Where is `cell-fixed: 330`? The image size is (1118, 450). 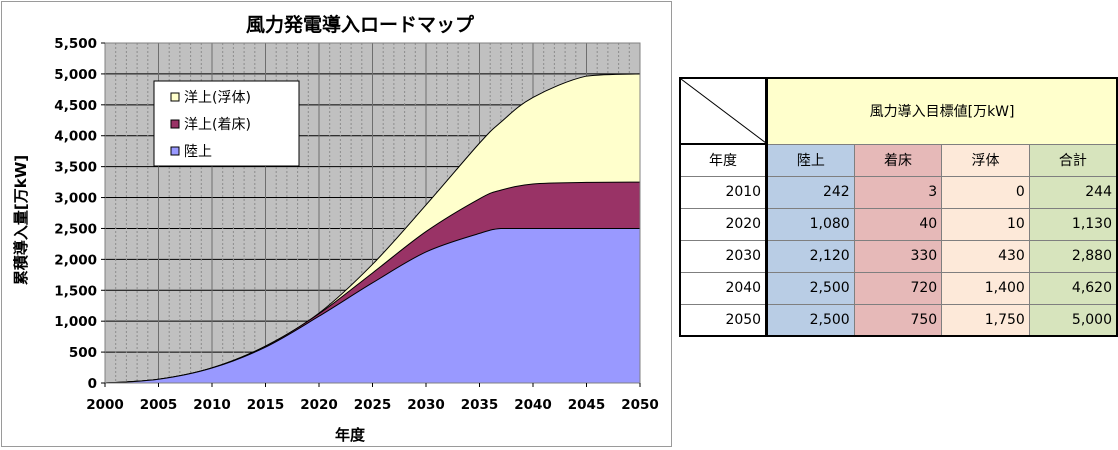 cell-fixed: 330 is located at coordinates (898, 256).